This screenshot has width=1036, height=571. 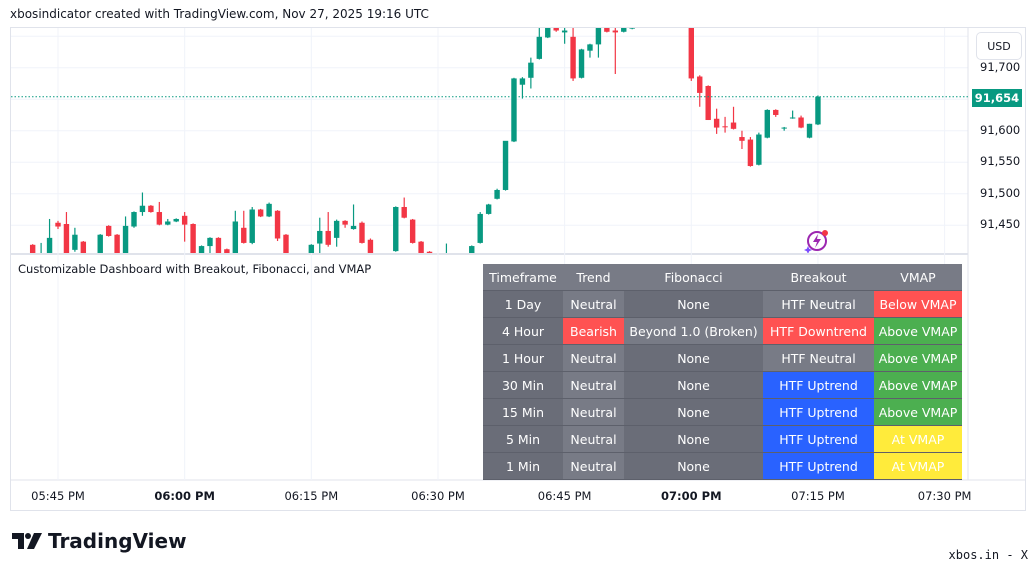 What do you see at coordinates (693, 331) in the screenshot?
I see `cell-fibonacci: Beyond 1.0 (Broken)` at bounding box center [693, 331].